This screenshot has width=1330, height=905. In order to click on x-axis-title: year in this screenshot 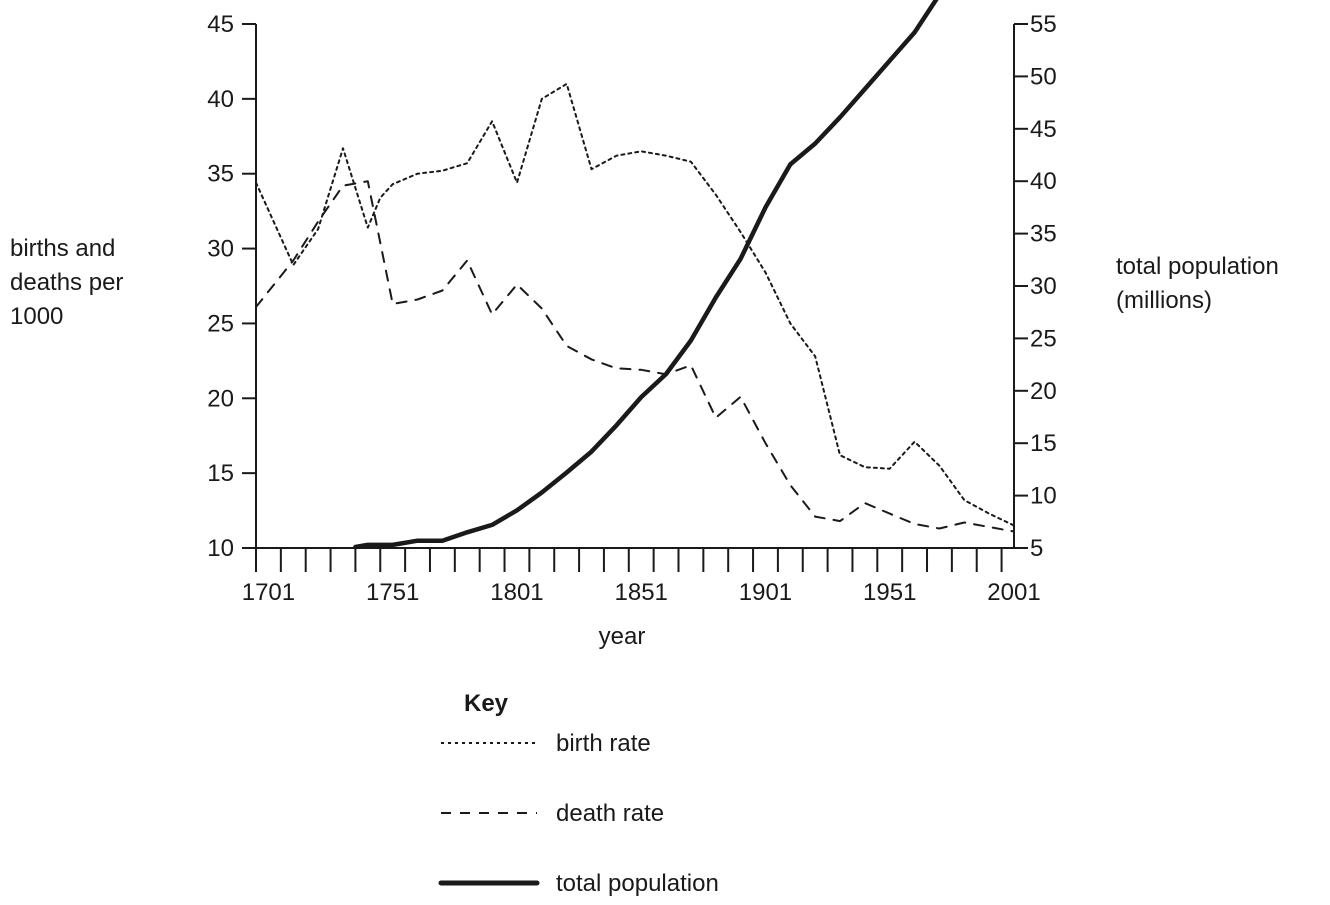, I will do `click(622, 636)`.